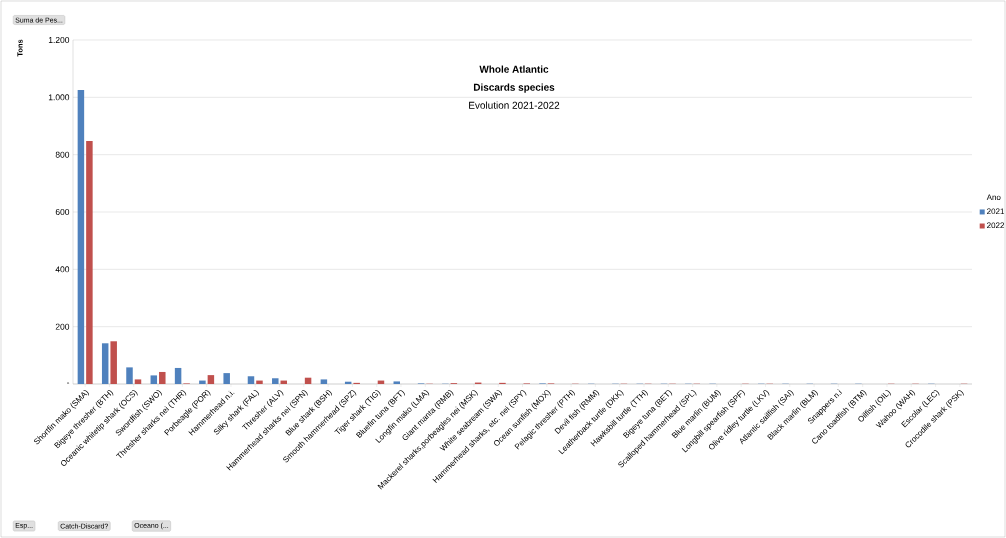  I want to click on y-tick-label: 1.000, so click(59, 97).